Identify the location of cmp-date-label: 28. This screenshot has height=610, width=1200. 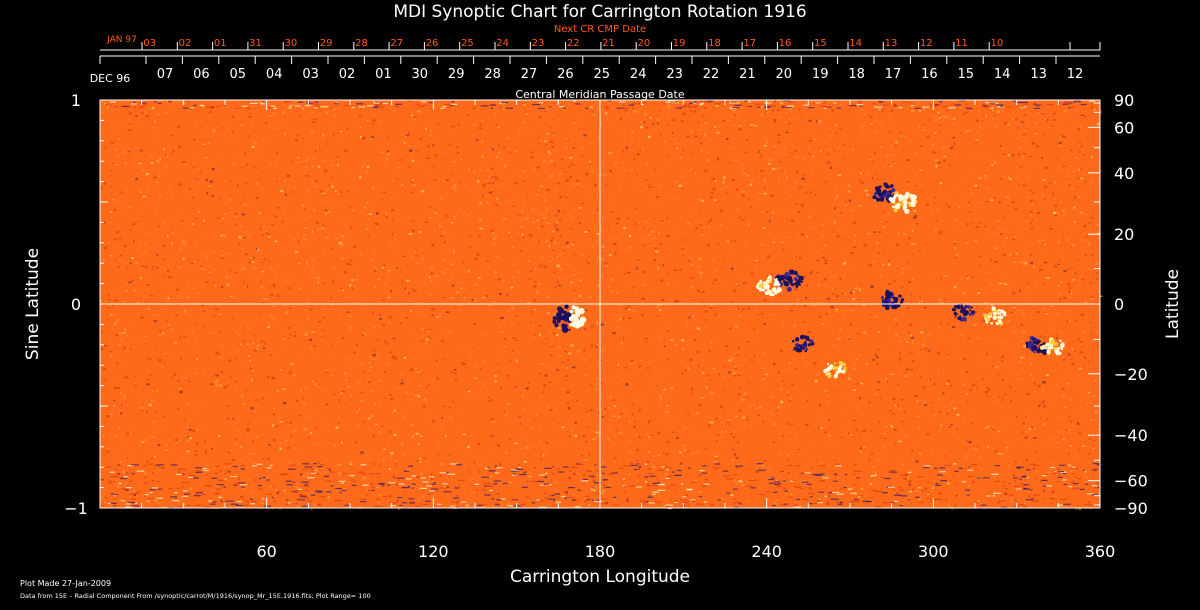
(492, 74).